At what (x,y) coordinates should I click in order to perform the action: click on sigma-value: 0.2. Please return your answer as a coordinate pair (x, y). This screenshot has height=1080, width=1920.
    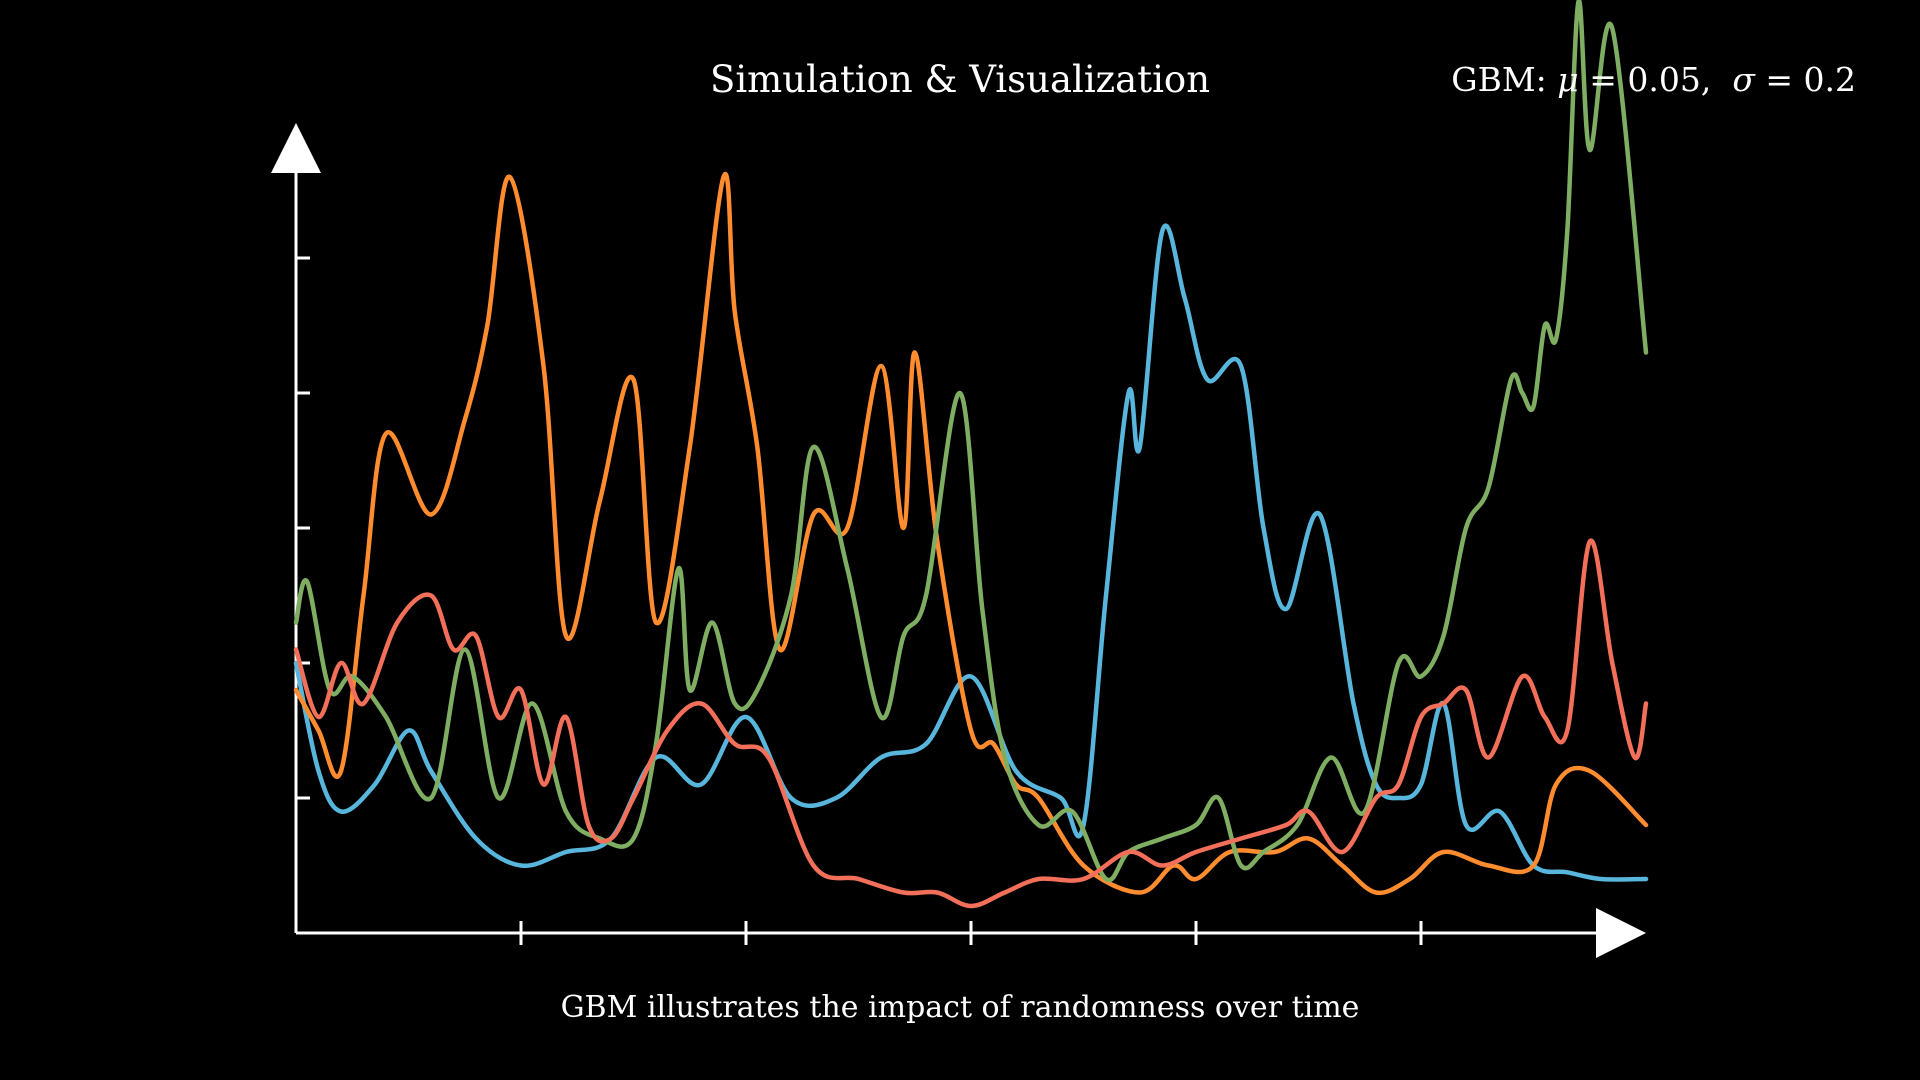
    Looking at the image, I should click on (1829, 79).